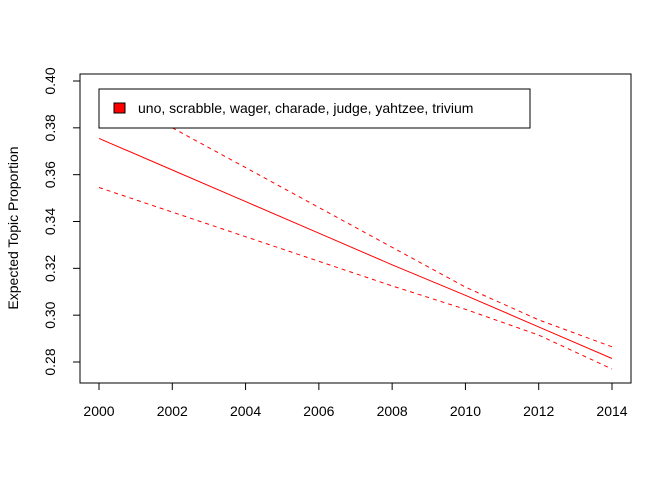 This screenshot has height=480, width=672. What do you see at coordinates (50, 361) in the screenshot?
I see `y-tick-label: 0.28` at bounding box center [50, 361].